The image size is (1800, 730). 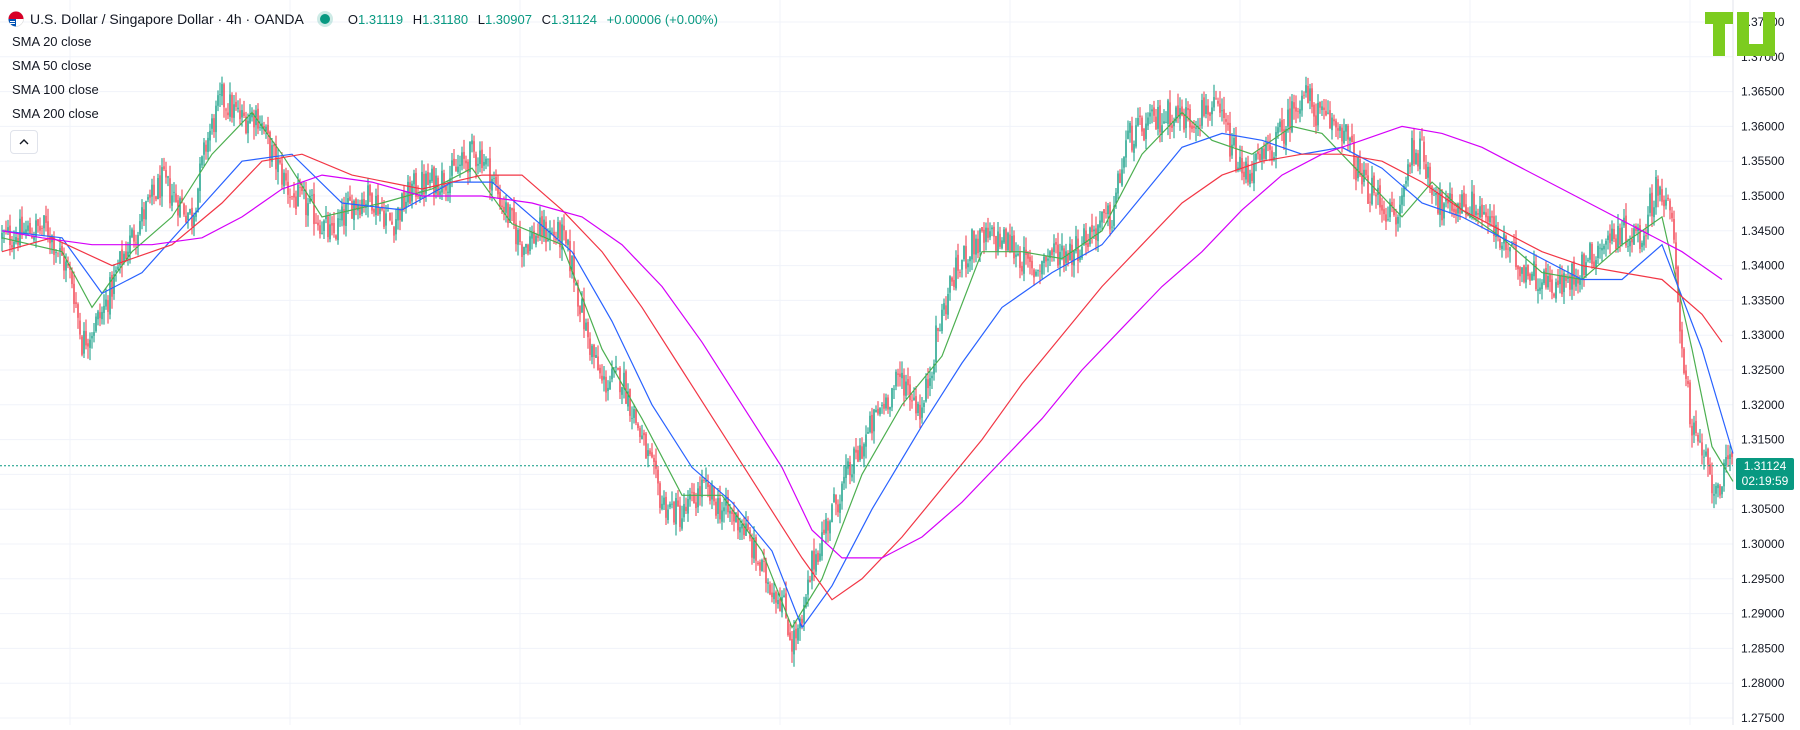 I want to click on market-status-dot-icon, so click(x=324, y=19).